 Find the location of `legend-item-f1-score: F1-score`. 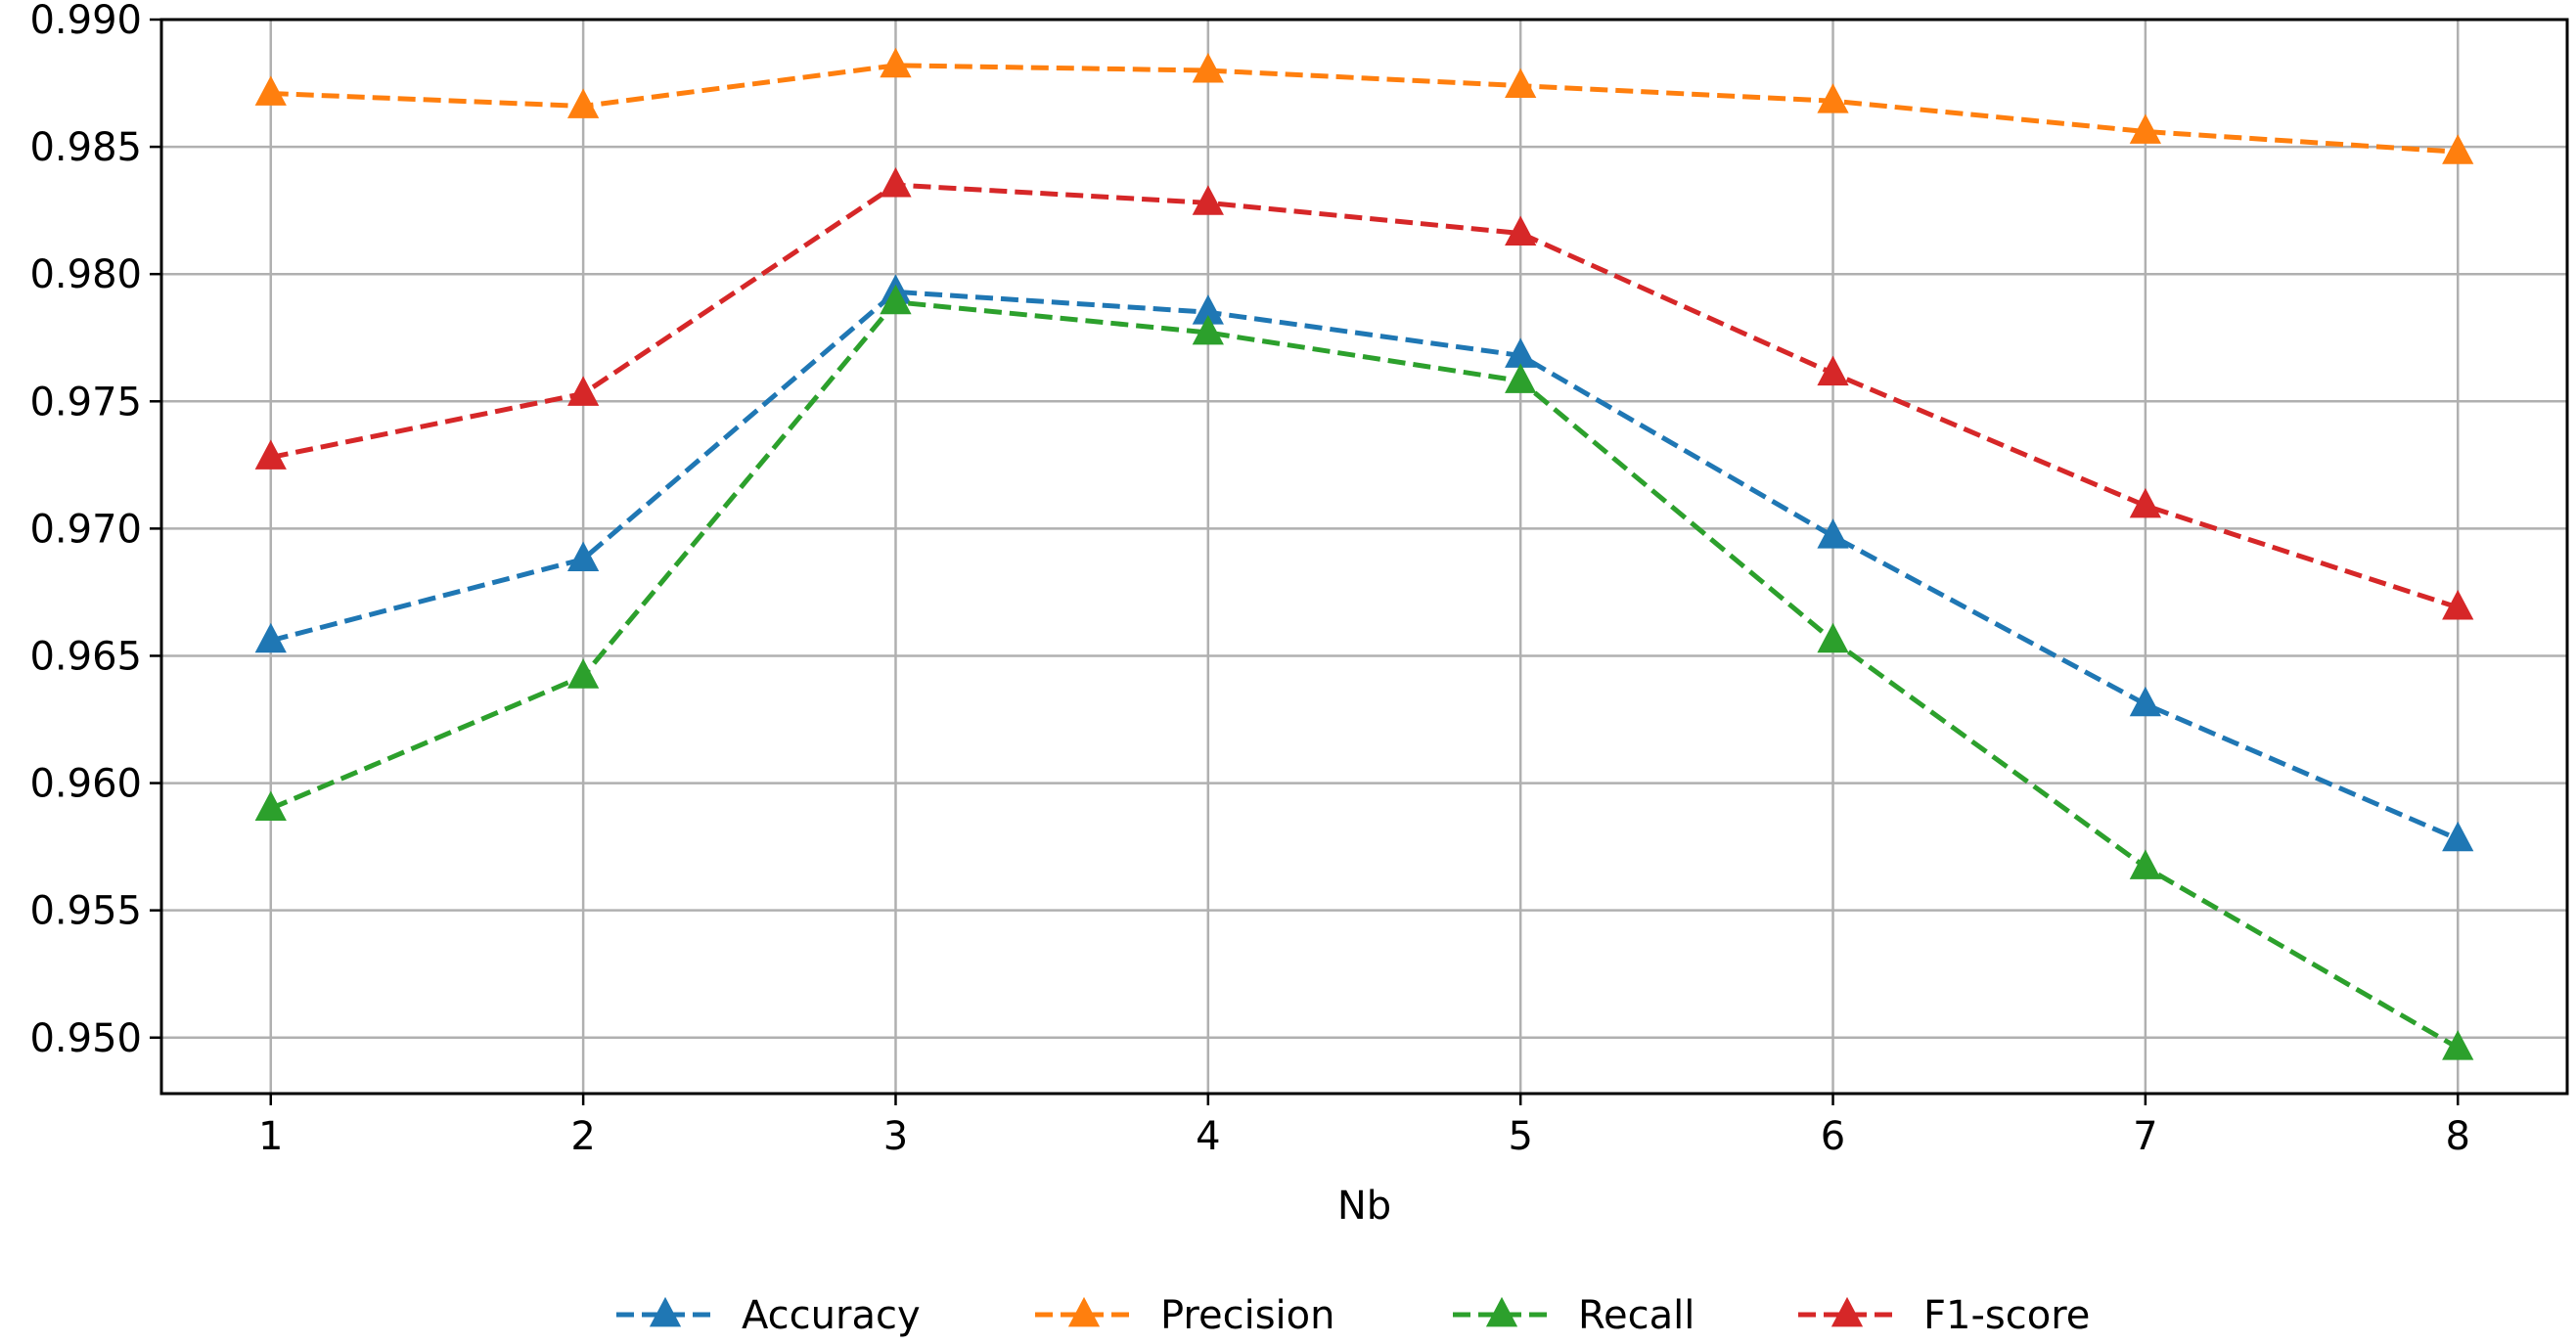

legend-item-f1-score: F1-score is located at coordinates (1944, 1315).